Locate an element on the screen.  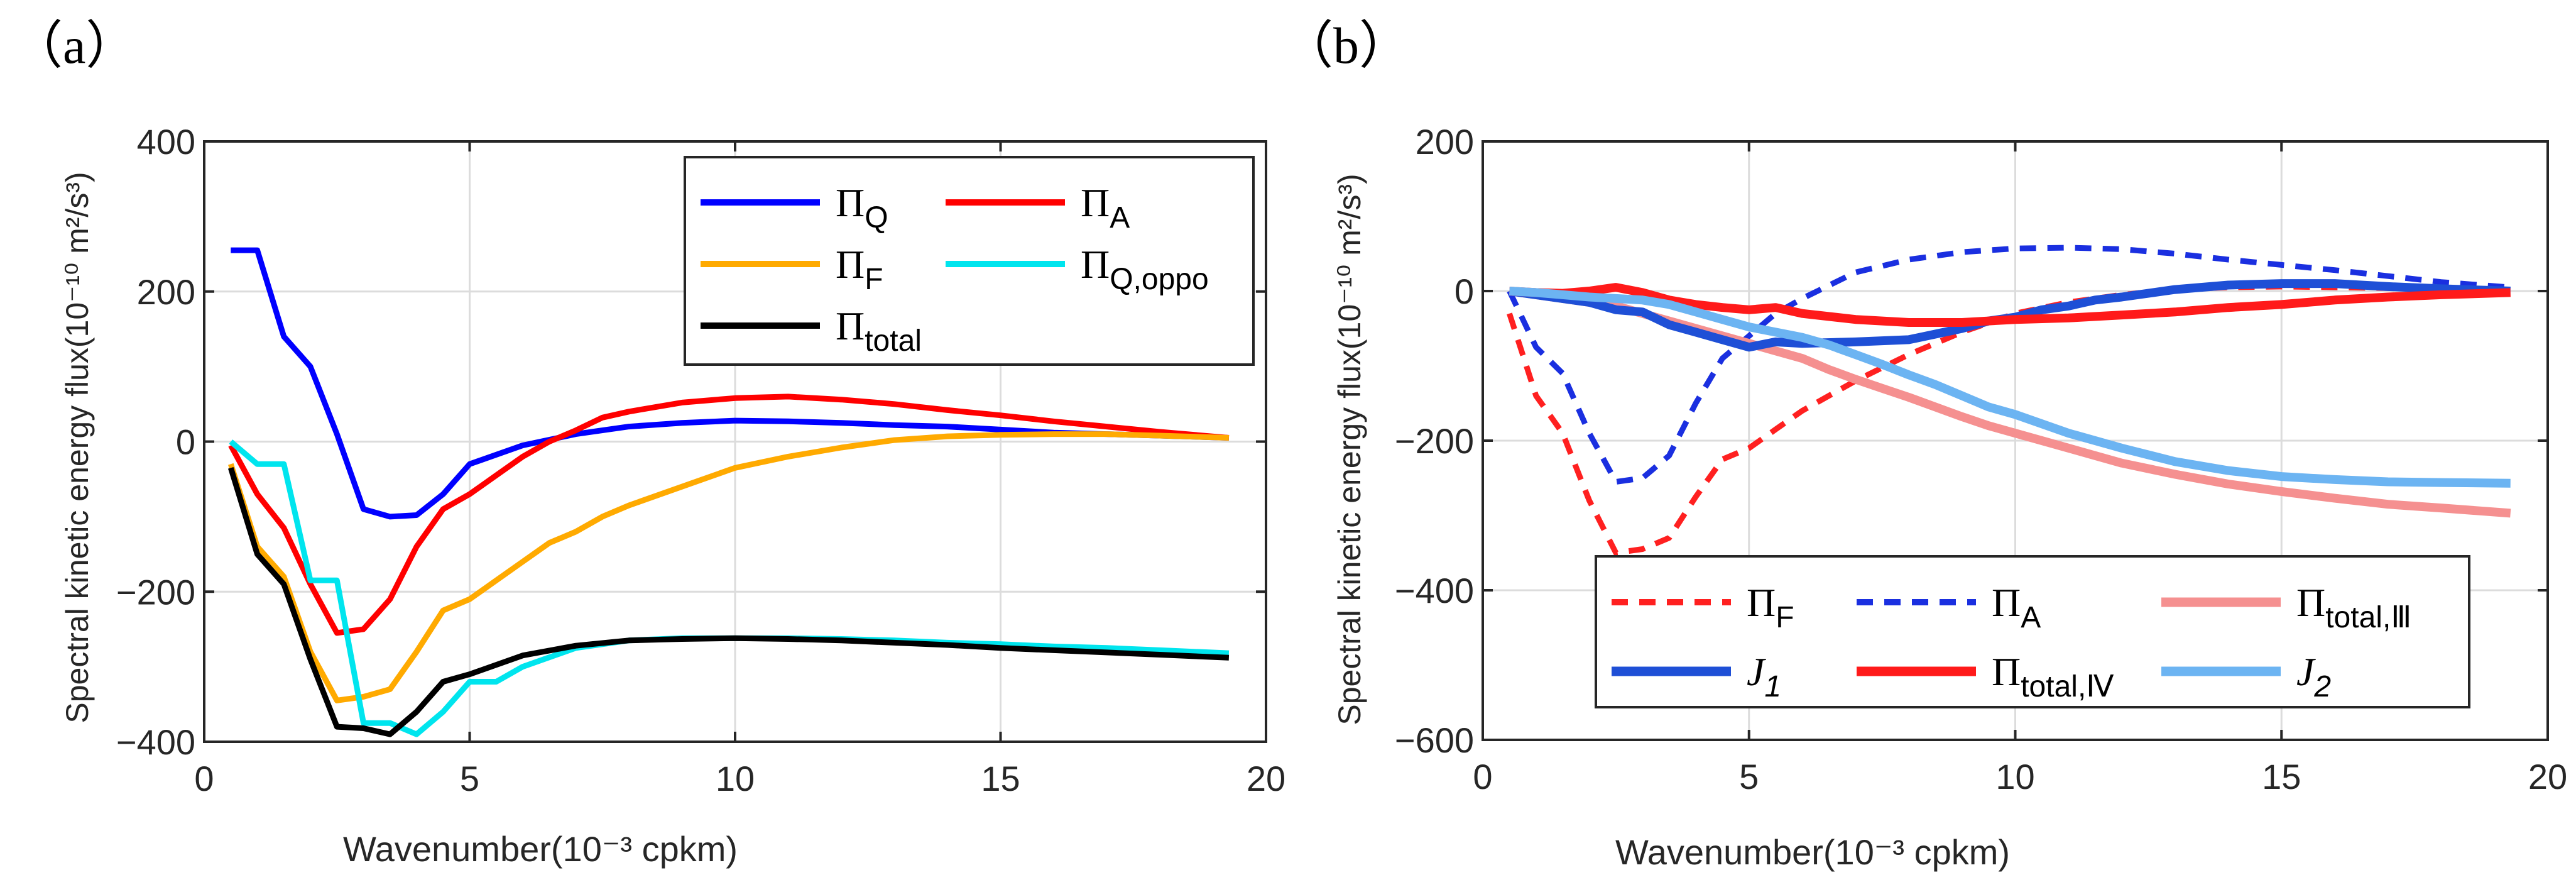
panel-b-legend-item: ΠF is located at coordinates (1703, 607).